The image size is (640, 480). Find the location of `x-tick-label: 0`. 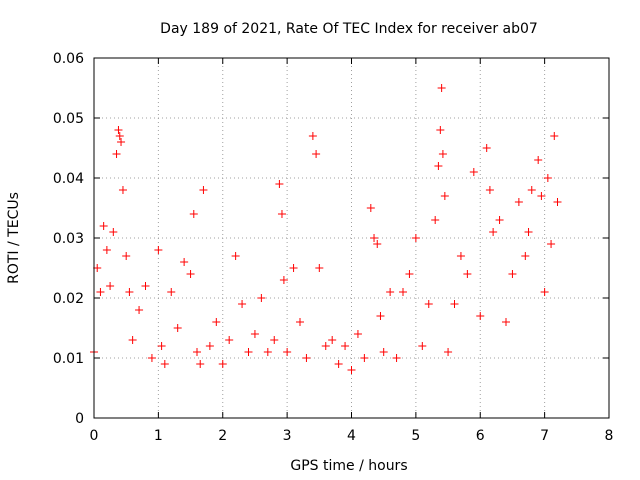

x-tick-label: 0 is located at coordinates (94, 436).